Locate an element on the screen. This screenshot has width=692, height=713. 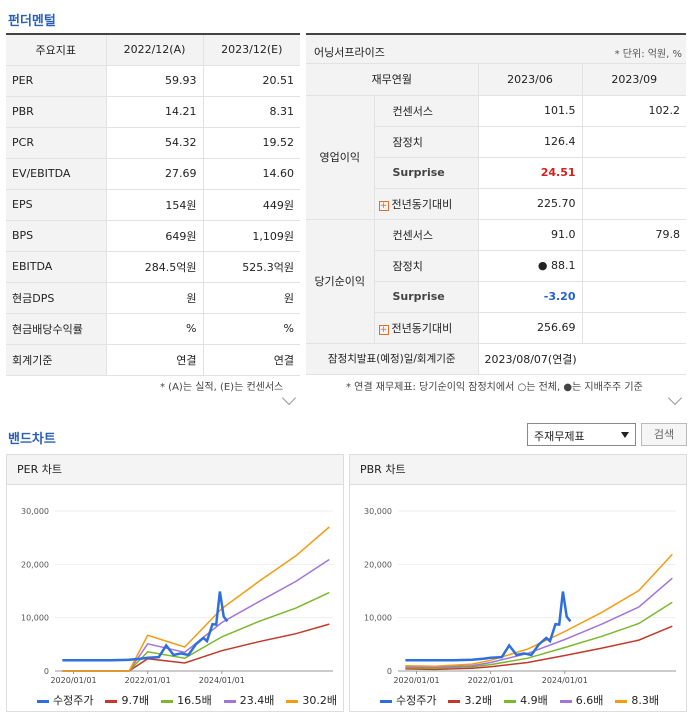
cell: 101.5 is located at coordinates (530, 111).